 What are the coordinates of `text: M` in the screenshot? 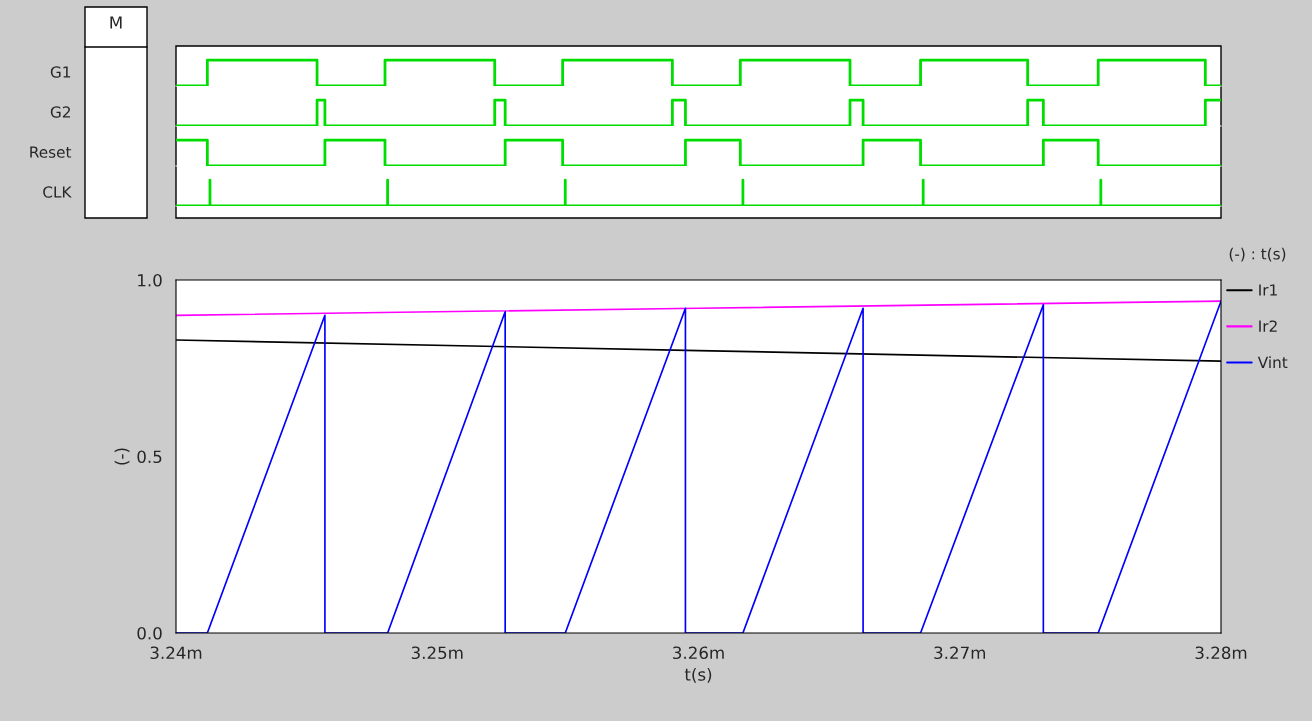 It's located at (116, 22).